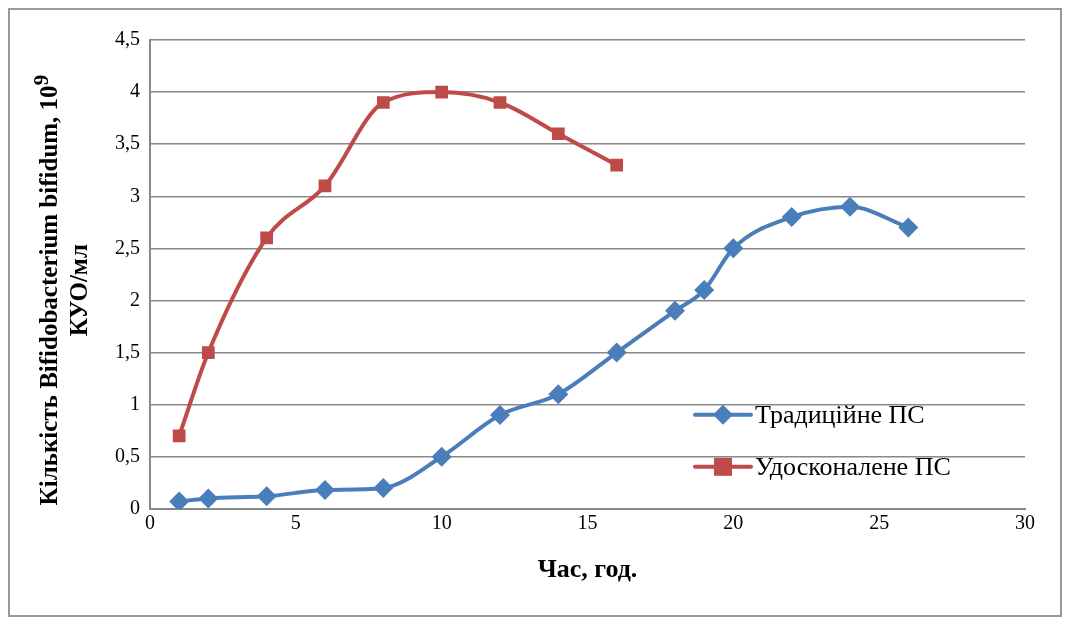 The image size is (1072, 625). I want to click on y-tick-label: 3,5, so click(127, 142).